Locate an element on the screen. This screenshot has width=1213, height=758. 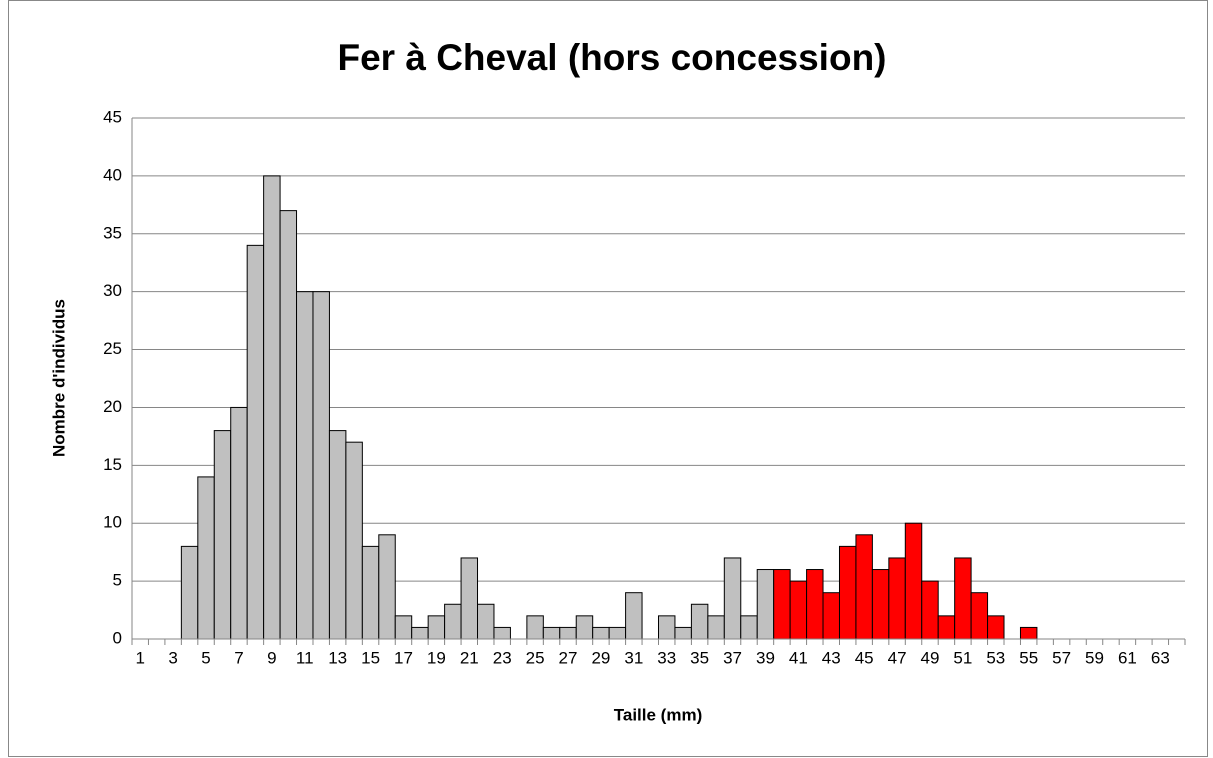
x-tick-label: 37 is located at coordinates (732, 657).